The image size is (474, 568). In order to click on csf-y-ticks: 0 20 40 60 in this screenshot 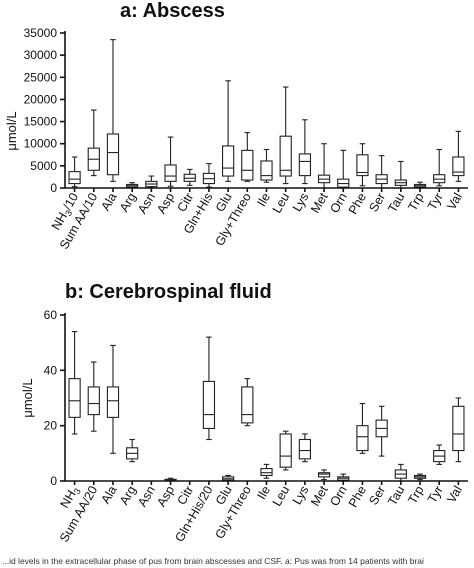, I will do `click(54, 398)`.